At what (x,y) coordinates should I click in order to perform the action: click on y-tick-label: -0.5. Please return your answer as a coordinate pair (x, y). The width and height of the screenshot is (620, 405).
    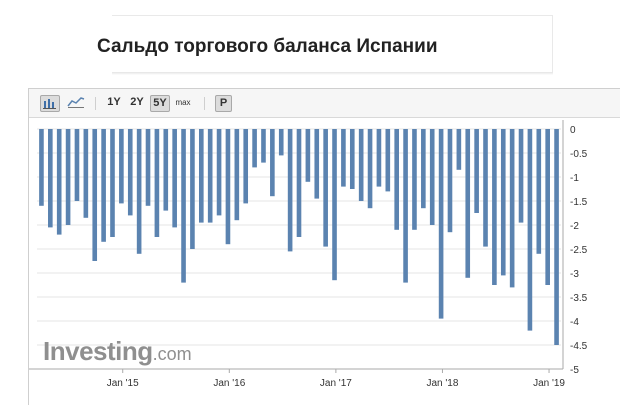
    Looking at the image, I should click on (579, 154).